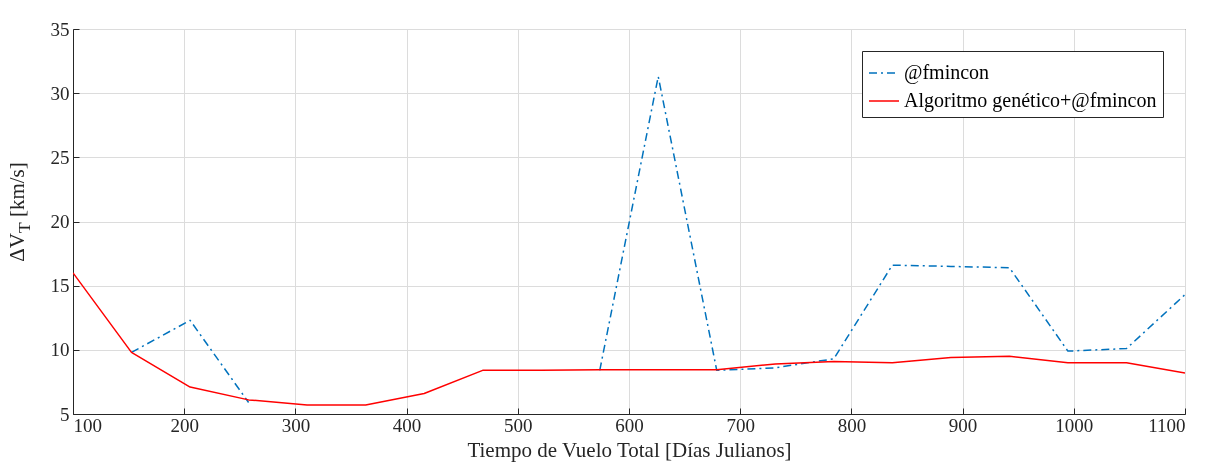 The width and height of the screenshot is (1226, 468). What do you see at coordinates (629, 425) in the screenshot?
I see `x-tick-label: 600` at bounding box center [629, 425].